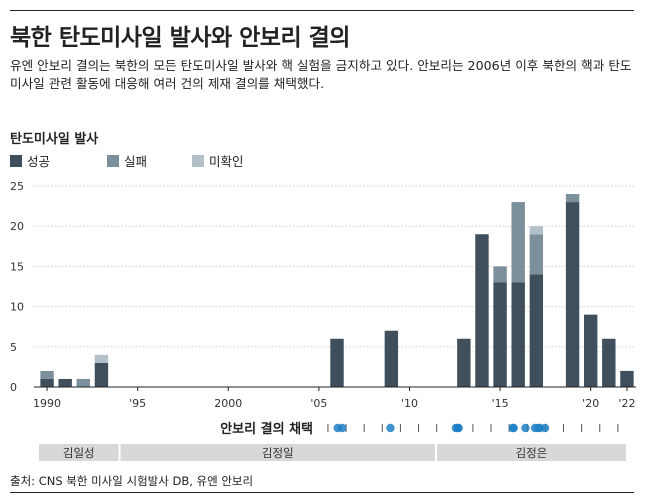 This screenshot has width=650, height=503. Describe the element at coordinates (198, 161) in the screenshot. I see `legend-swatch-unknown` at that location.